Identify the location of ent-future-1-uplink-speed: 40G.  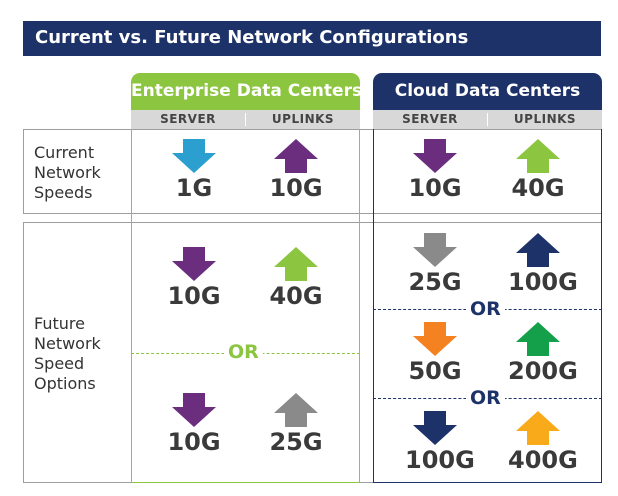
(296, 278).